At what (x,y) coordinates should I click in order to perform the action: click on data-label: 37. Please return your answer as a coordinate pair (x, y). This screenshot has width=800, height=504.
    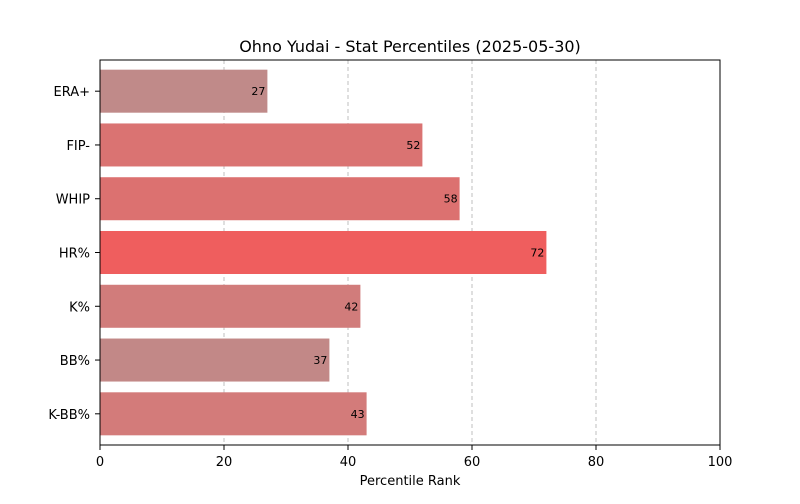
    Looking at the image, I should click on (320, 360).